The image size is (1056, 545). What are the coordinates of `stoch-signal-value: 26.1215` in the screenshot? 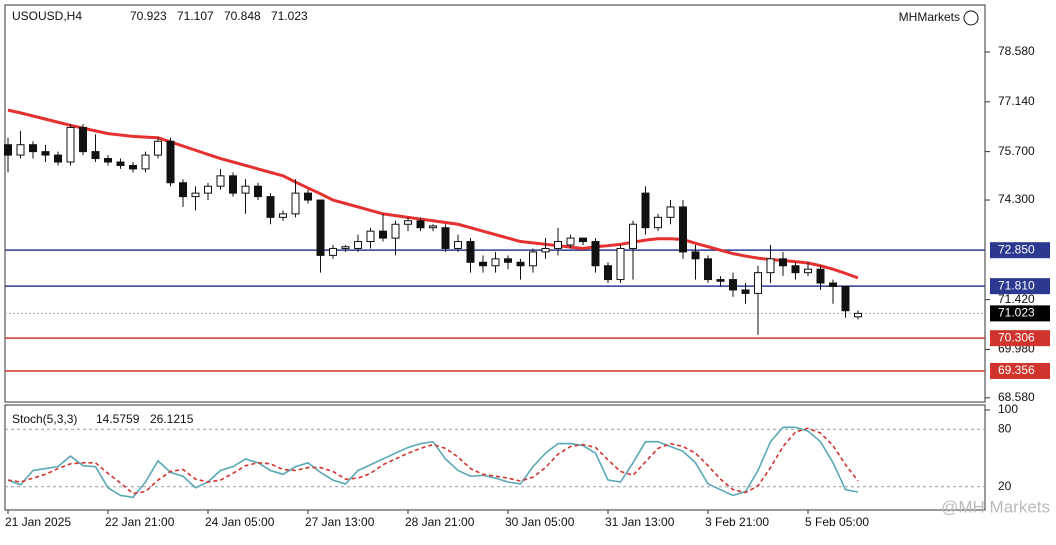 It's located at (172, 419).